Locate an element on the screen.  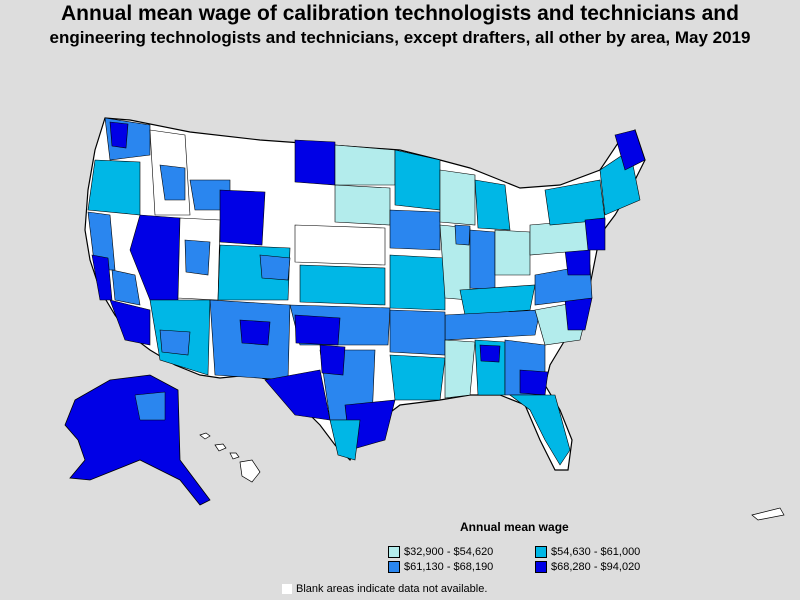
region-al-huntsville is located at coordinates (490, 353).